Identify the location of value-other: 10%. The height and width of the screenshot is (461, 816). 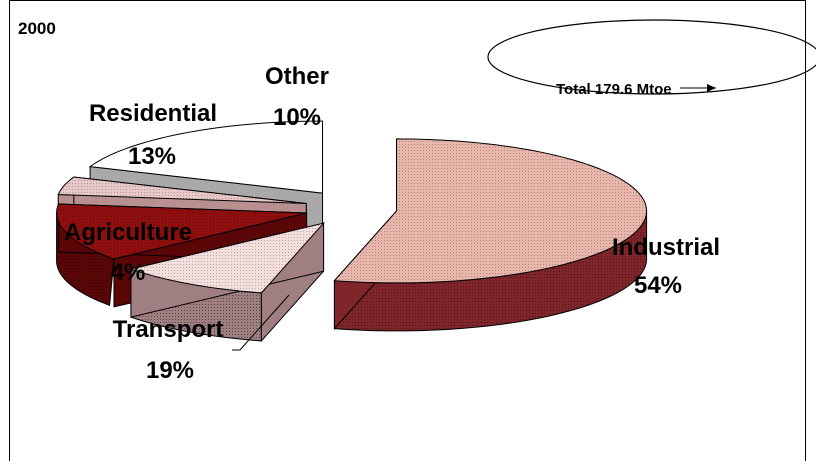
(297, 117).